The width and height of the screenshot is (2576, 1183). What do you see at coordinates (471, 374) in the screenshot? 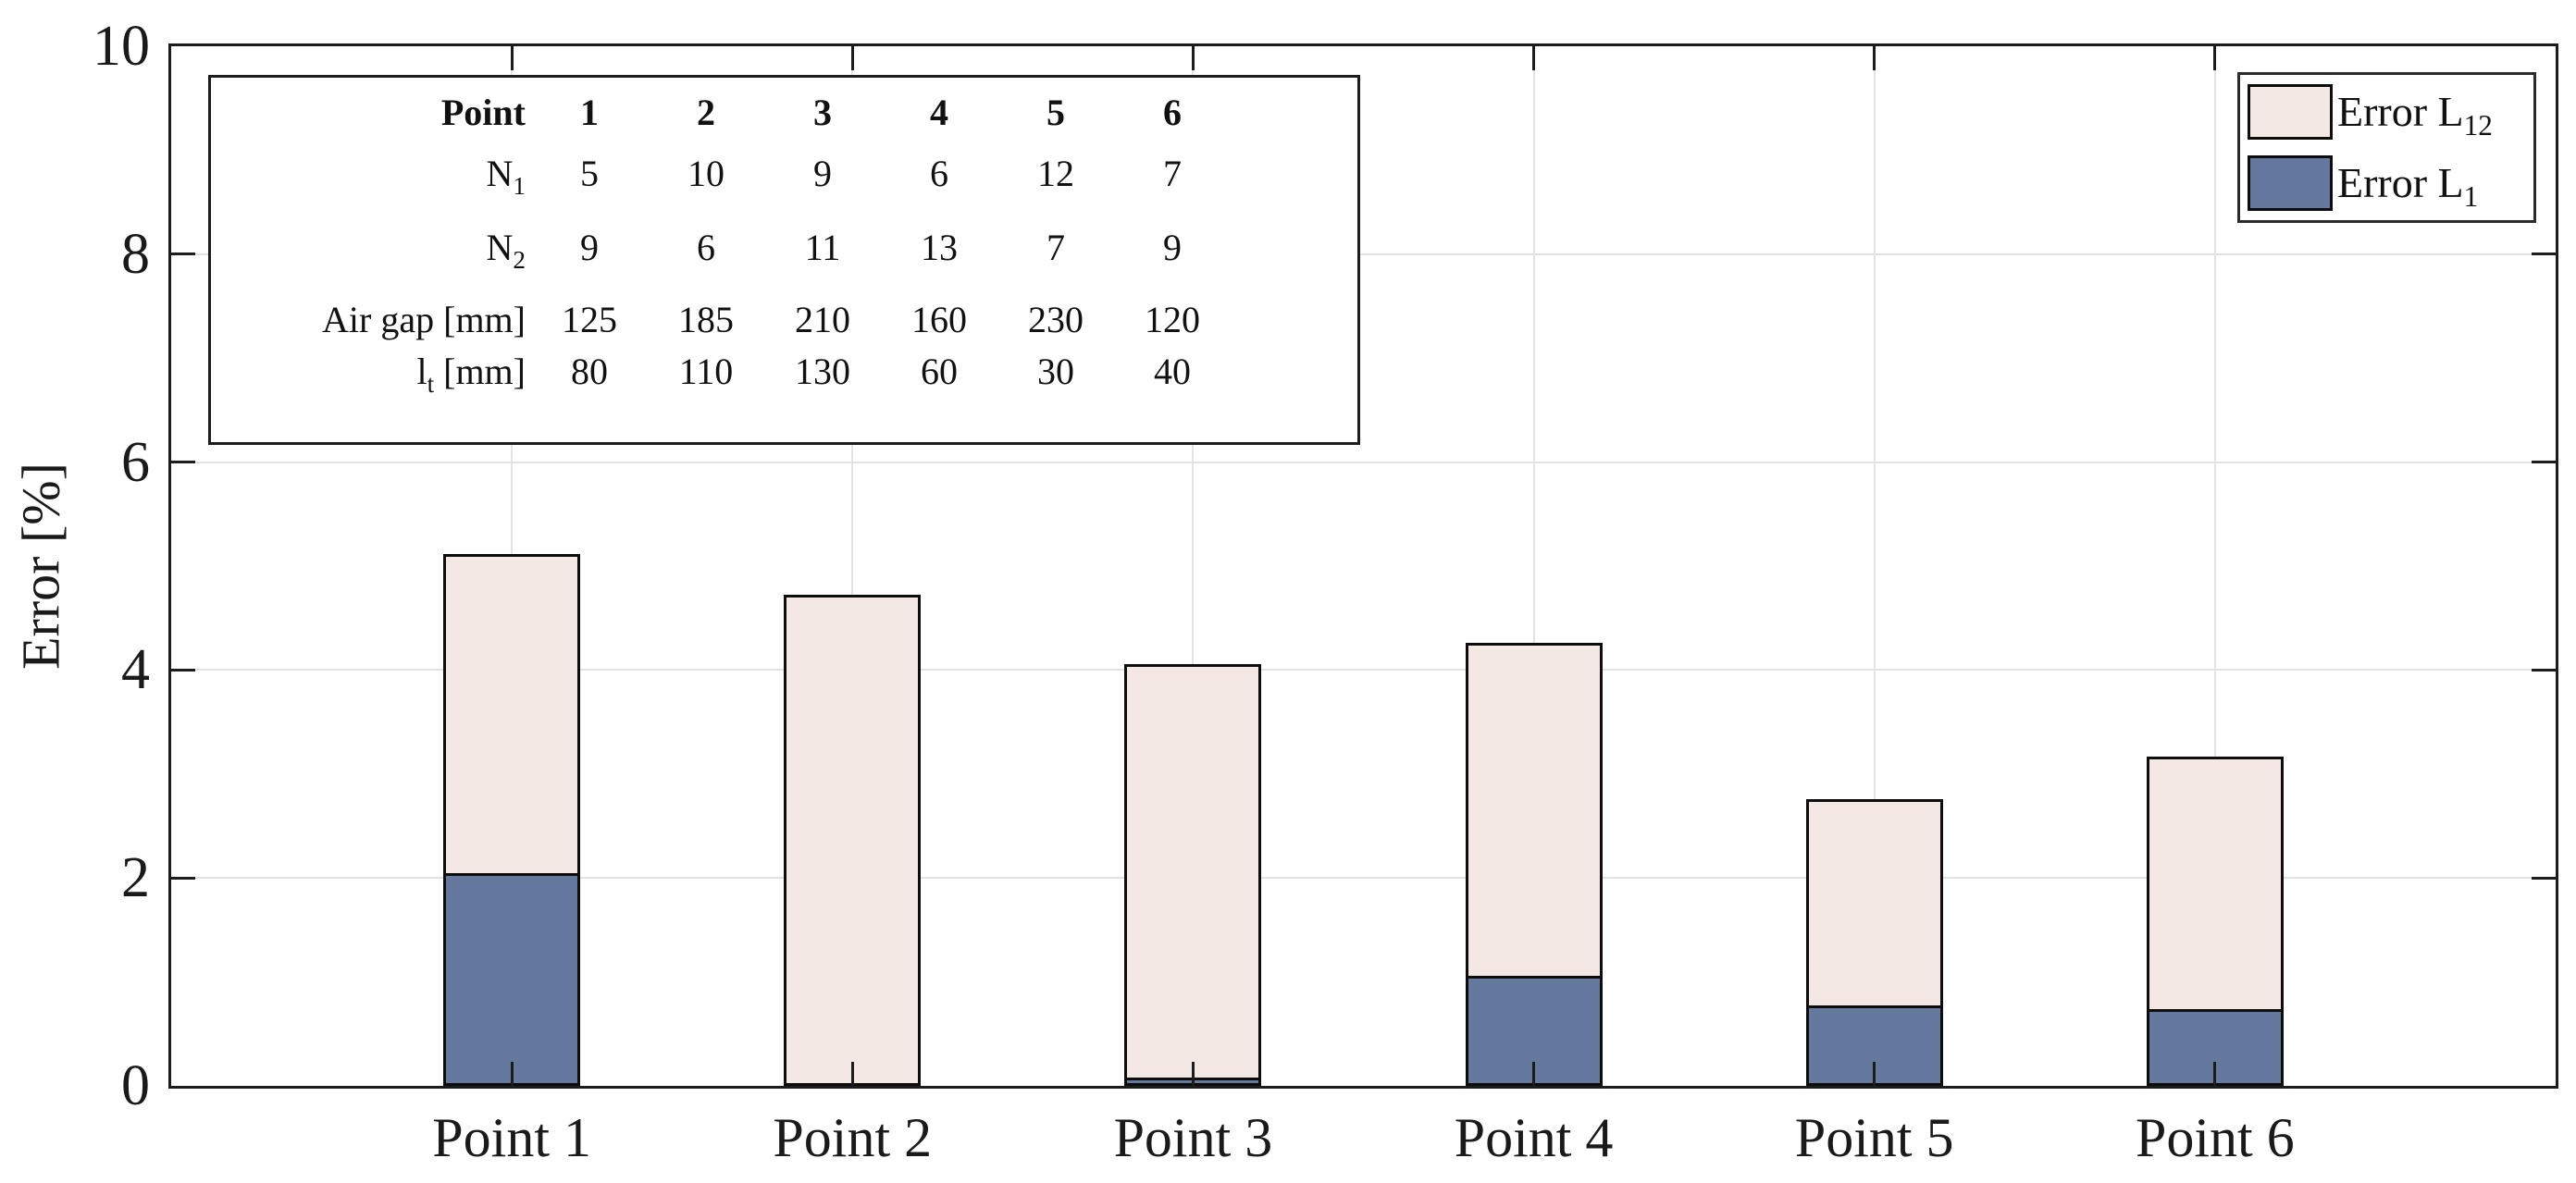
I see `table-row-4-label: lt [mm]` at bounding box center [471, 374].